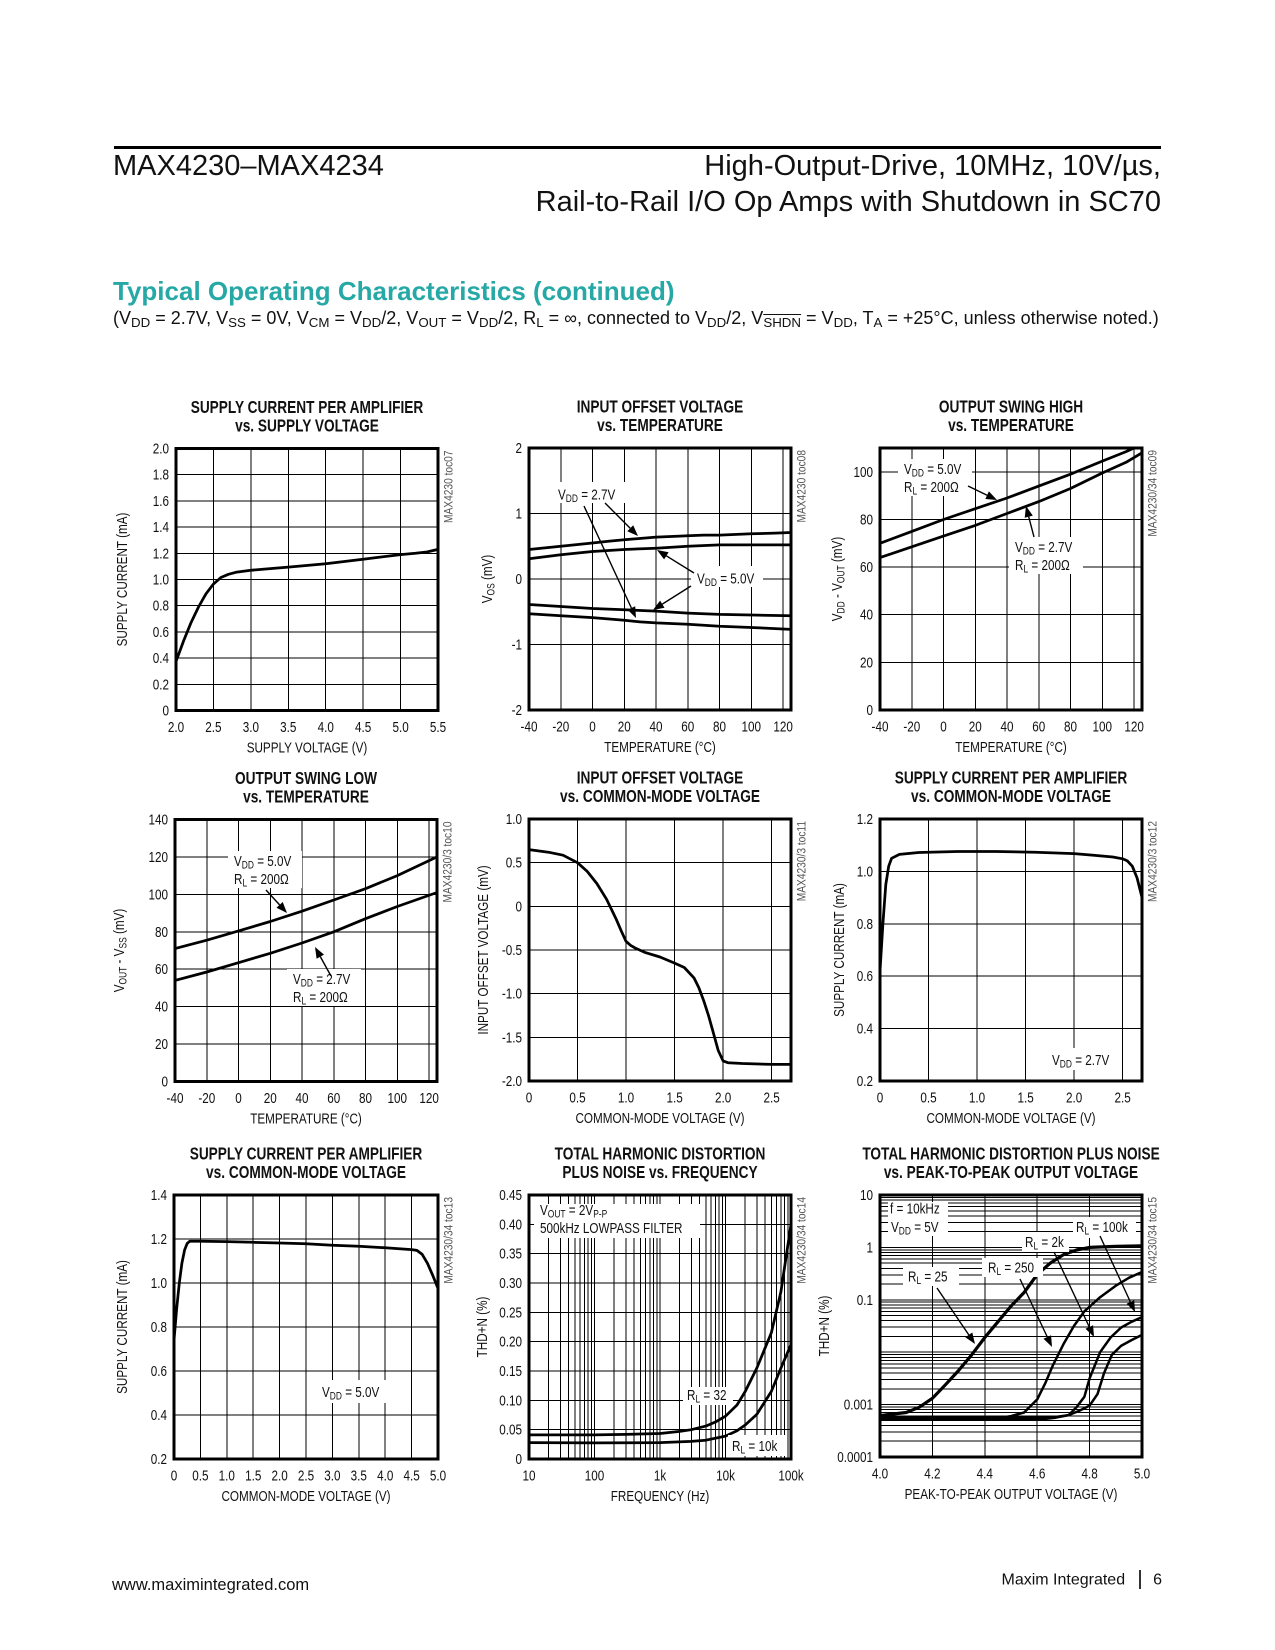  What do you see at coordinates (660, 1496) in the screenshot?
I see `svg-text: FREQUENCY (Hz)` at bounding box center [660, 1496].